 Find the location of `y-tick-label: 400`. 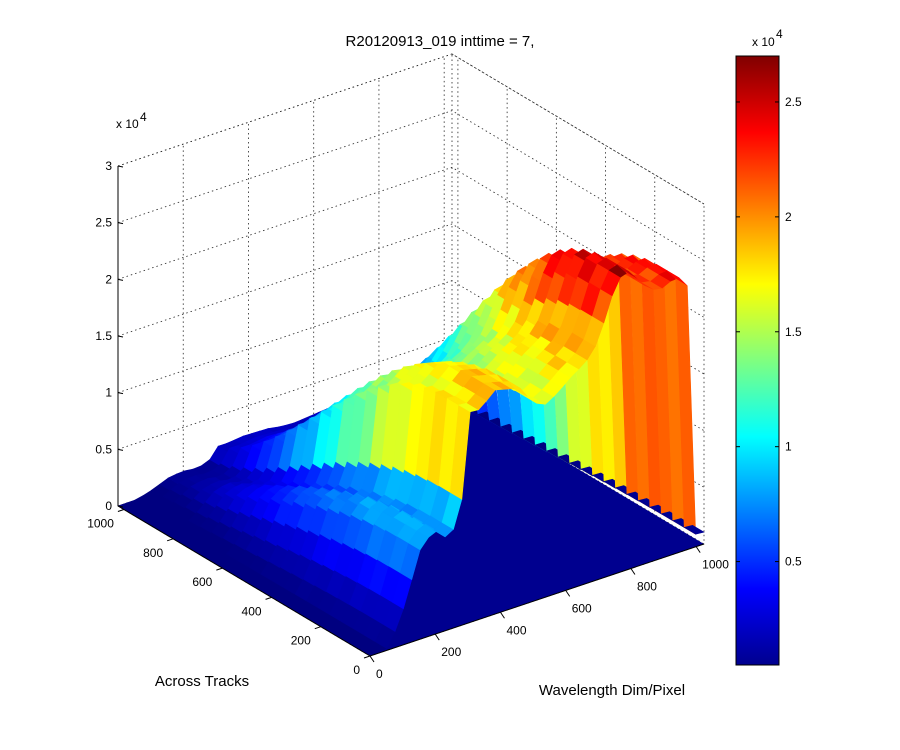

y-tick-label: 400 is located at coordinates (252, 611).